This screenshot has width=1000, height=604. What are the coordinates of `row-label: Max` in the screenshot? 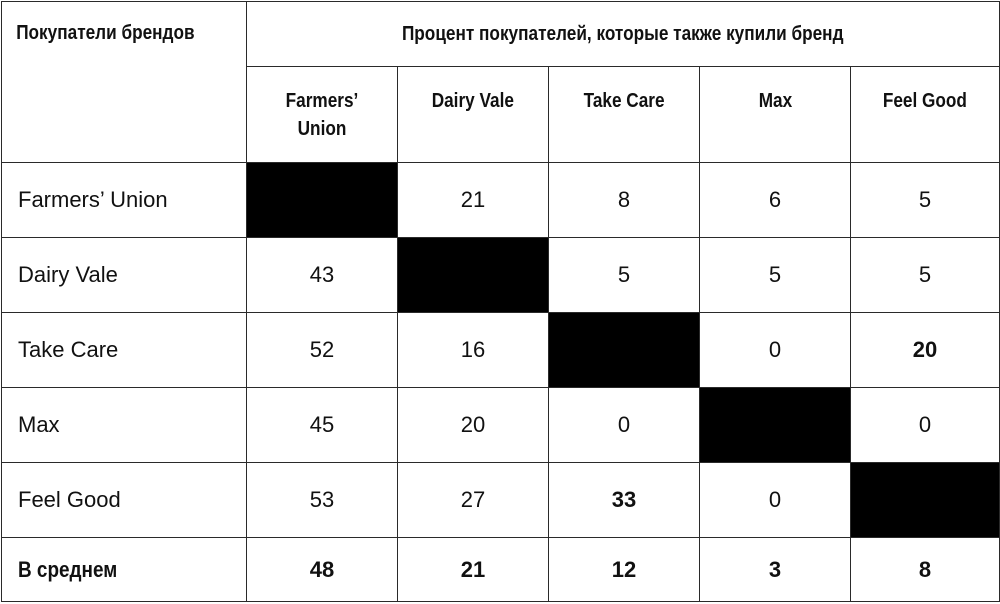 It's located at (124, 425).